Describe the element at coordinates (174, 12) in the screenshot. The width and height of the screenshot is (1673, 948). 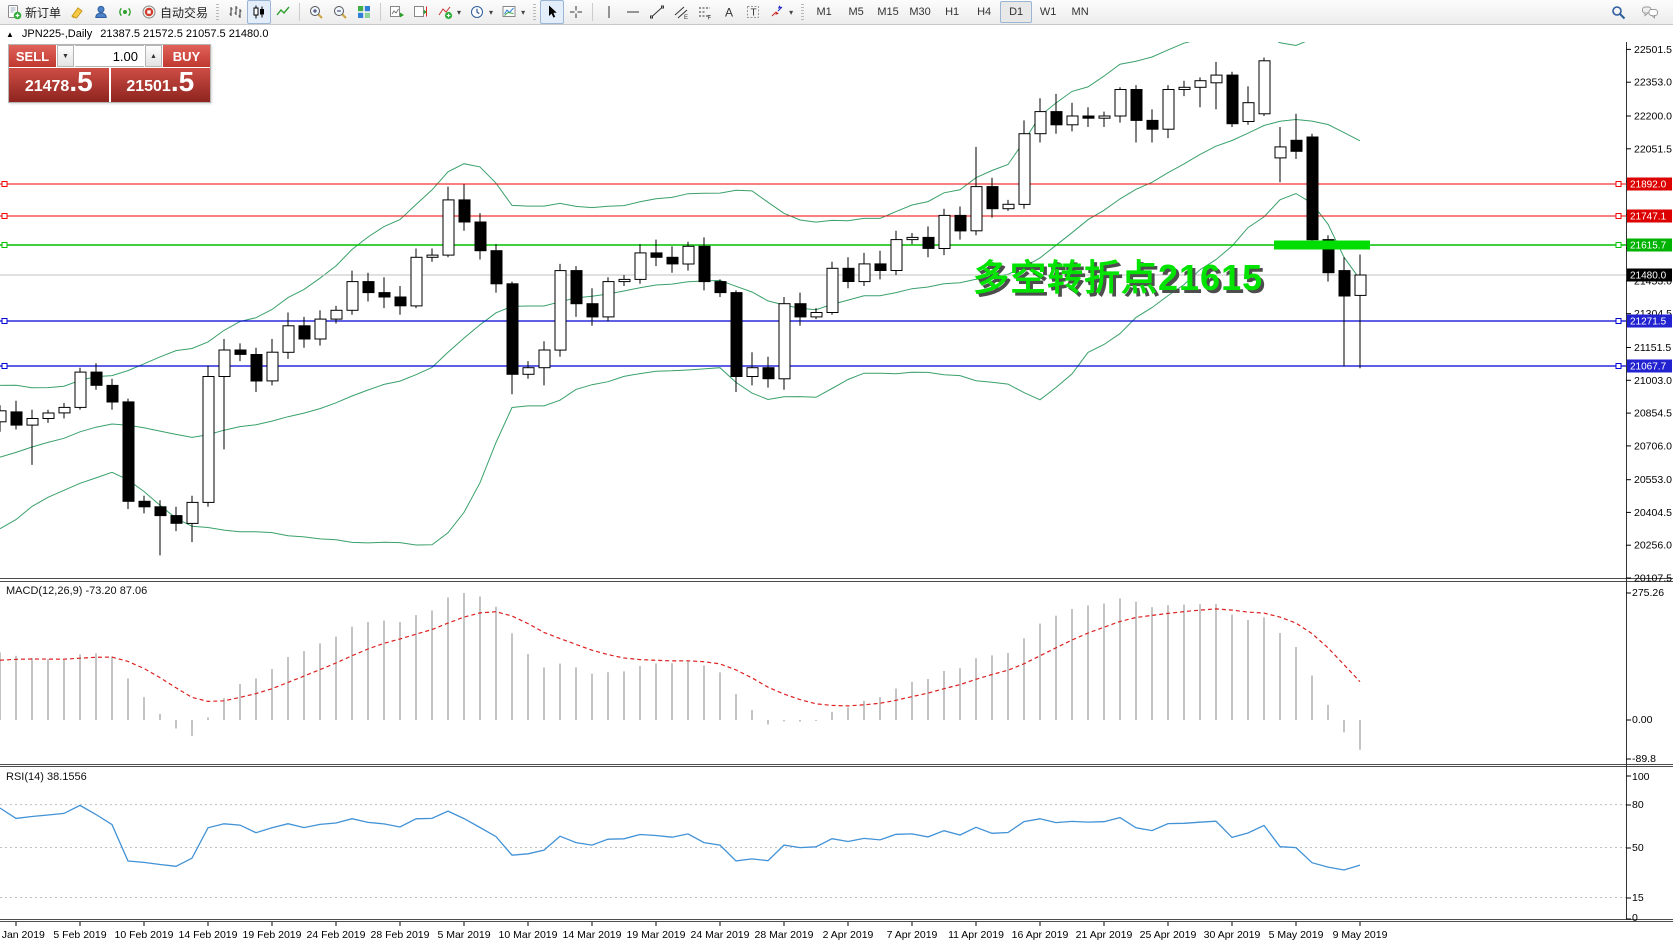
I see `autotrading-button: 自动交易` at that location.